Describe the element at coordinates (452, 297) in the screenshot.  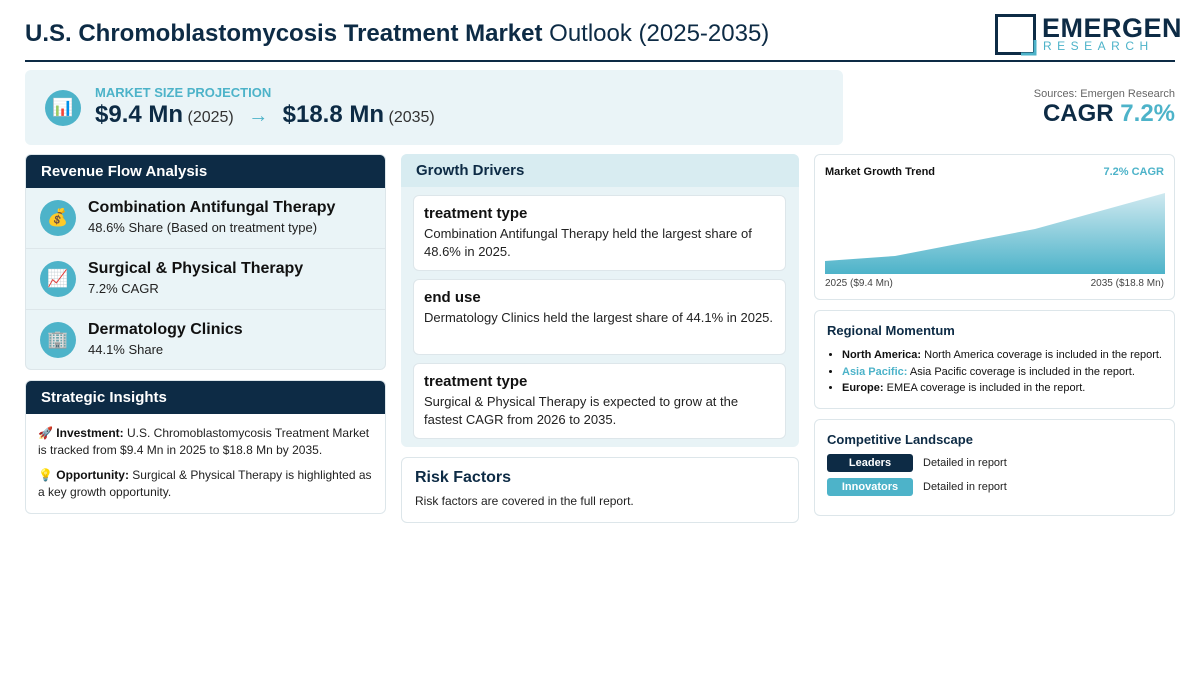
I see `driver-heading: end use` at that location.